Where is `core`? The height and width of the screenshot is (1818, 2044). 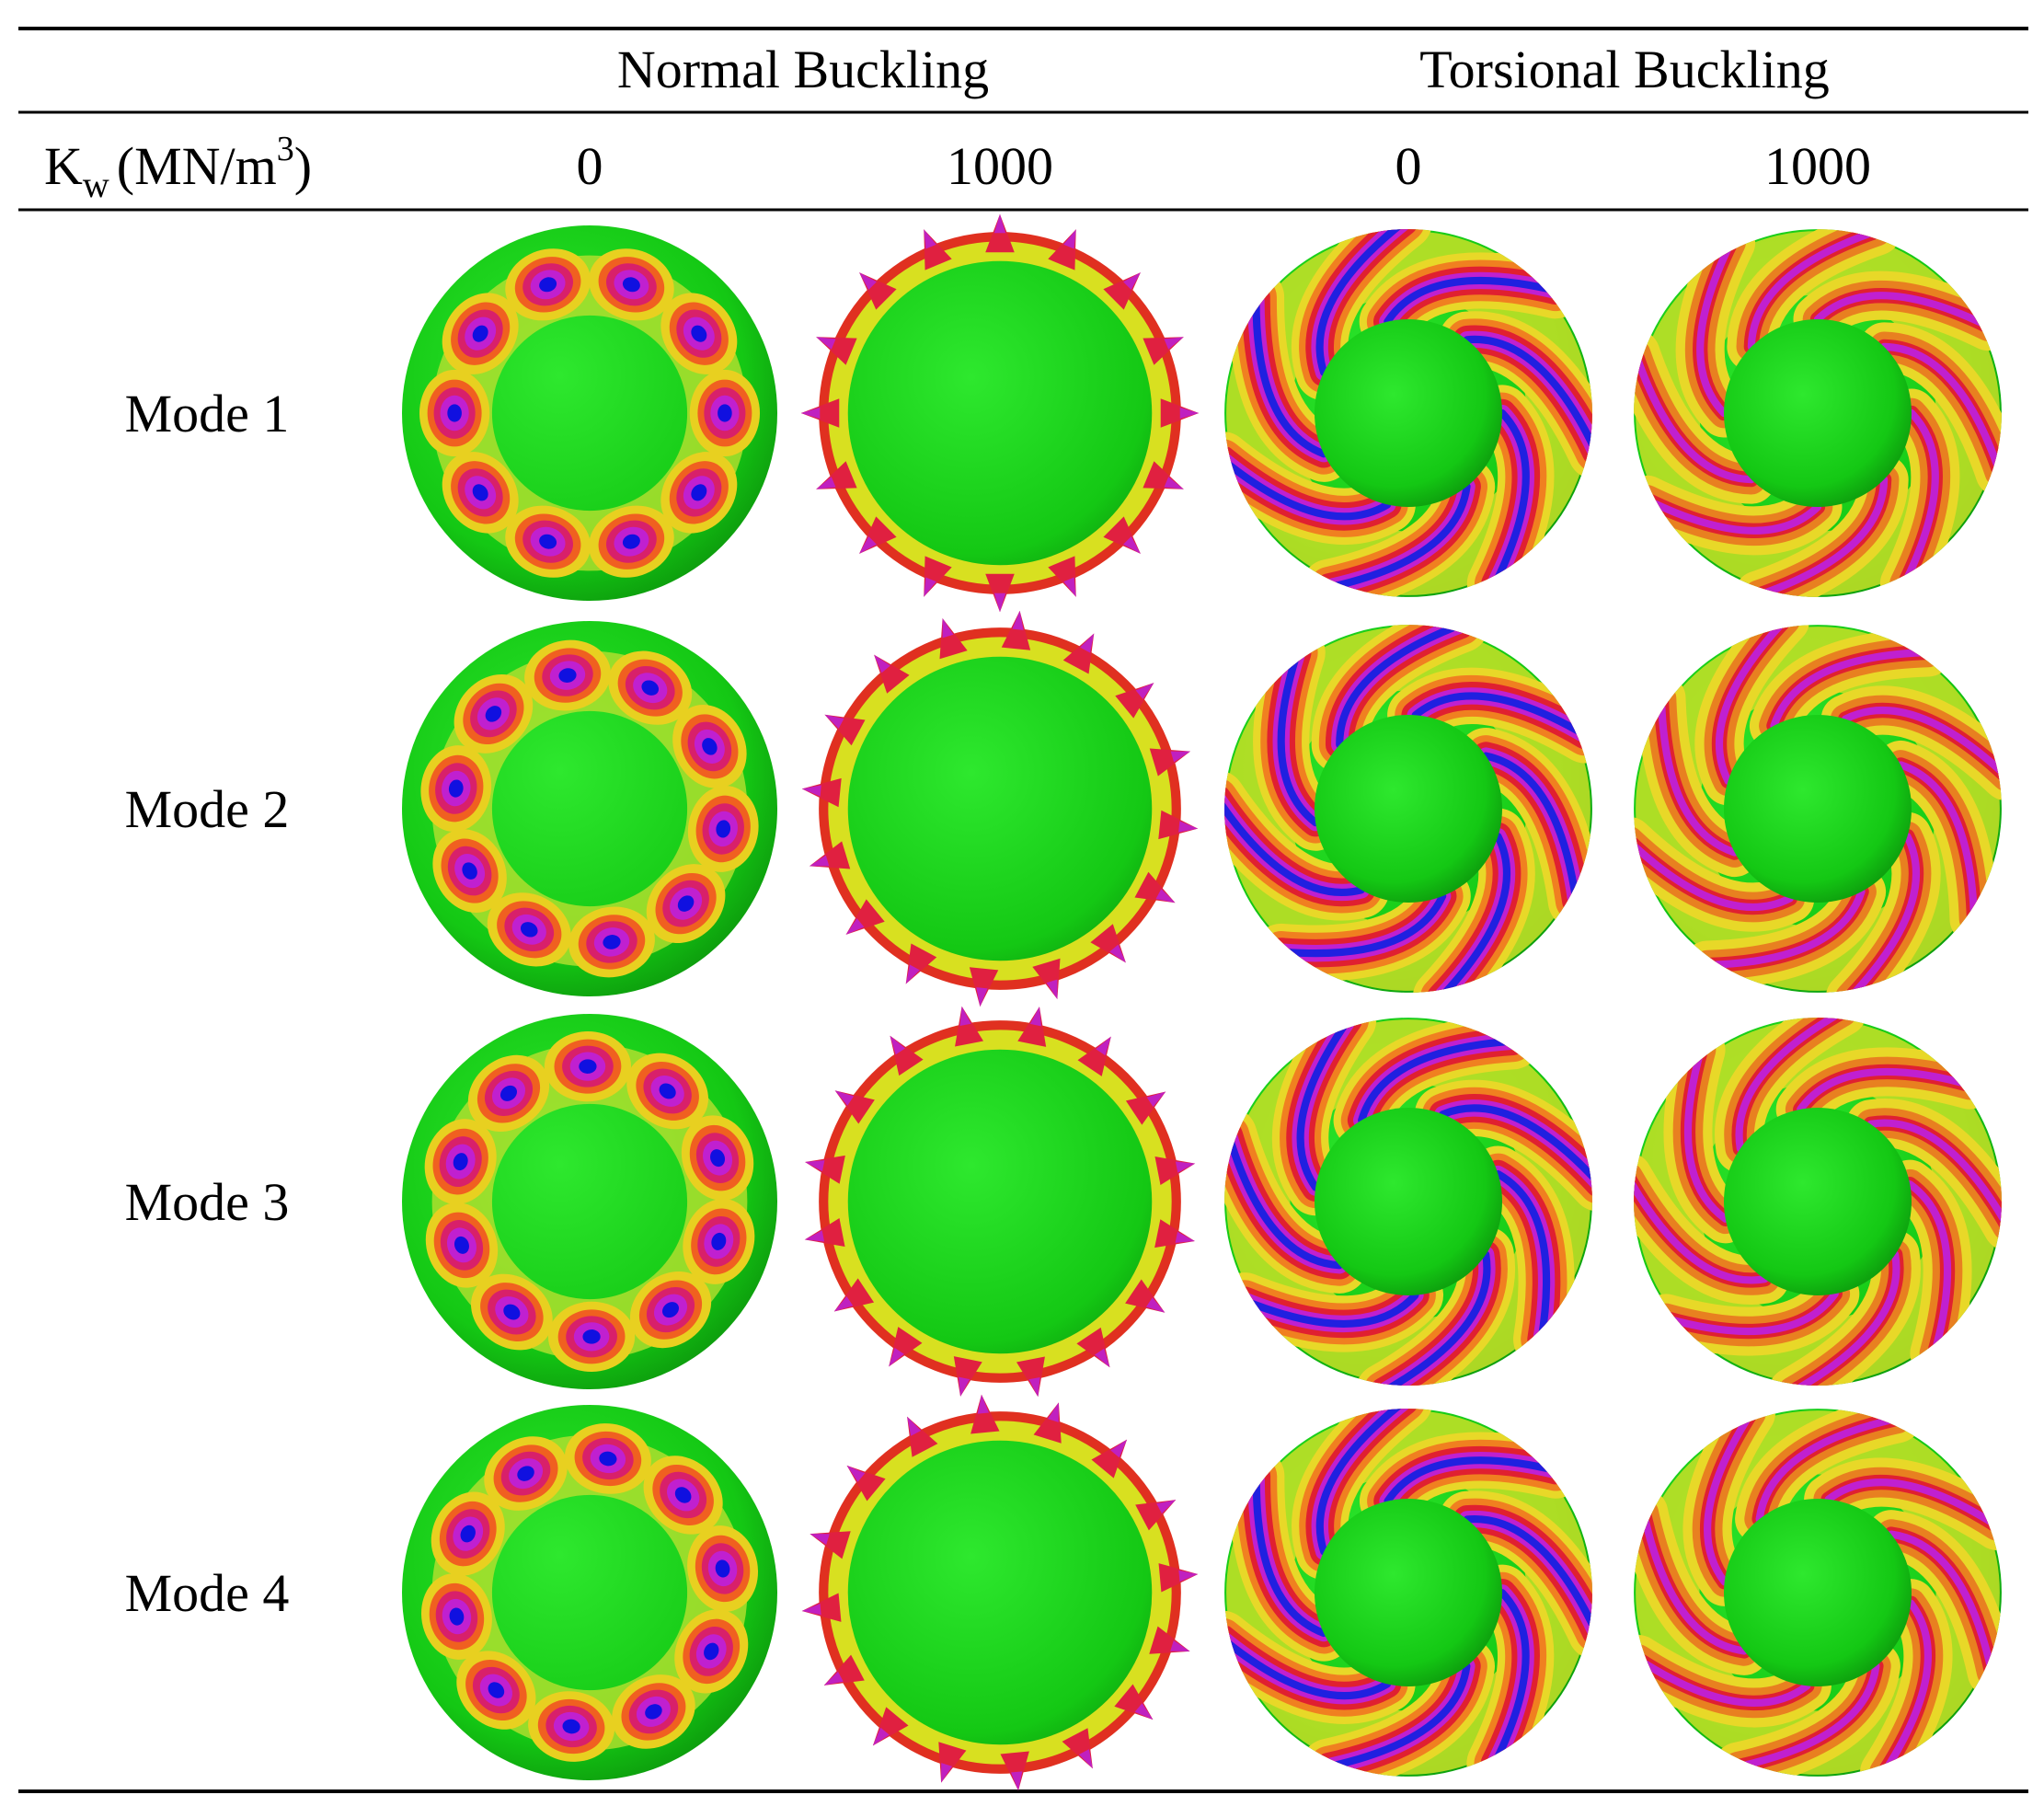 core is located at coordinates (1818, 809).